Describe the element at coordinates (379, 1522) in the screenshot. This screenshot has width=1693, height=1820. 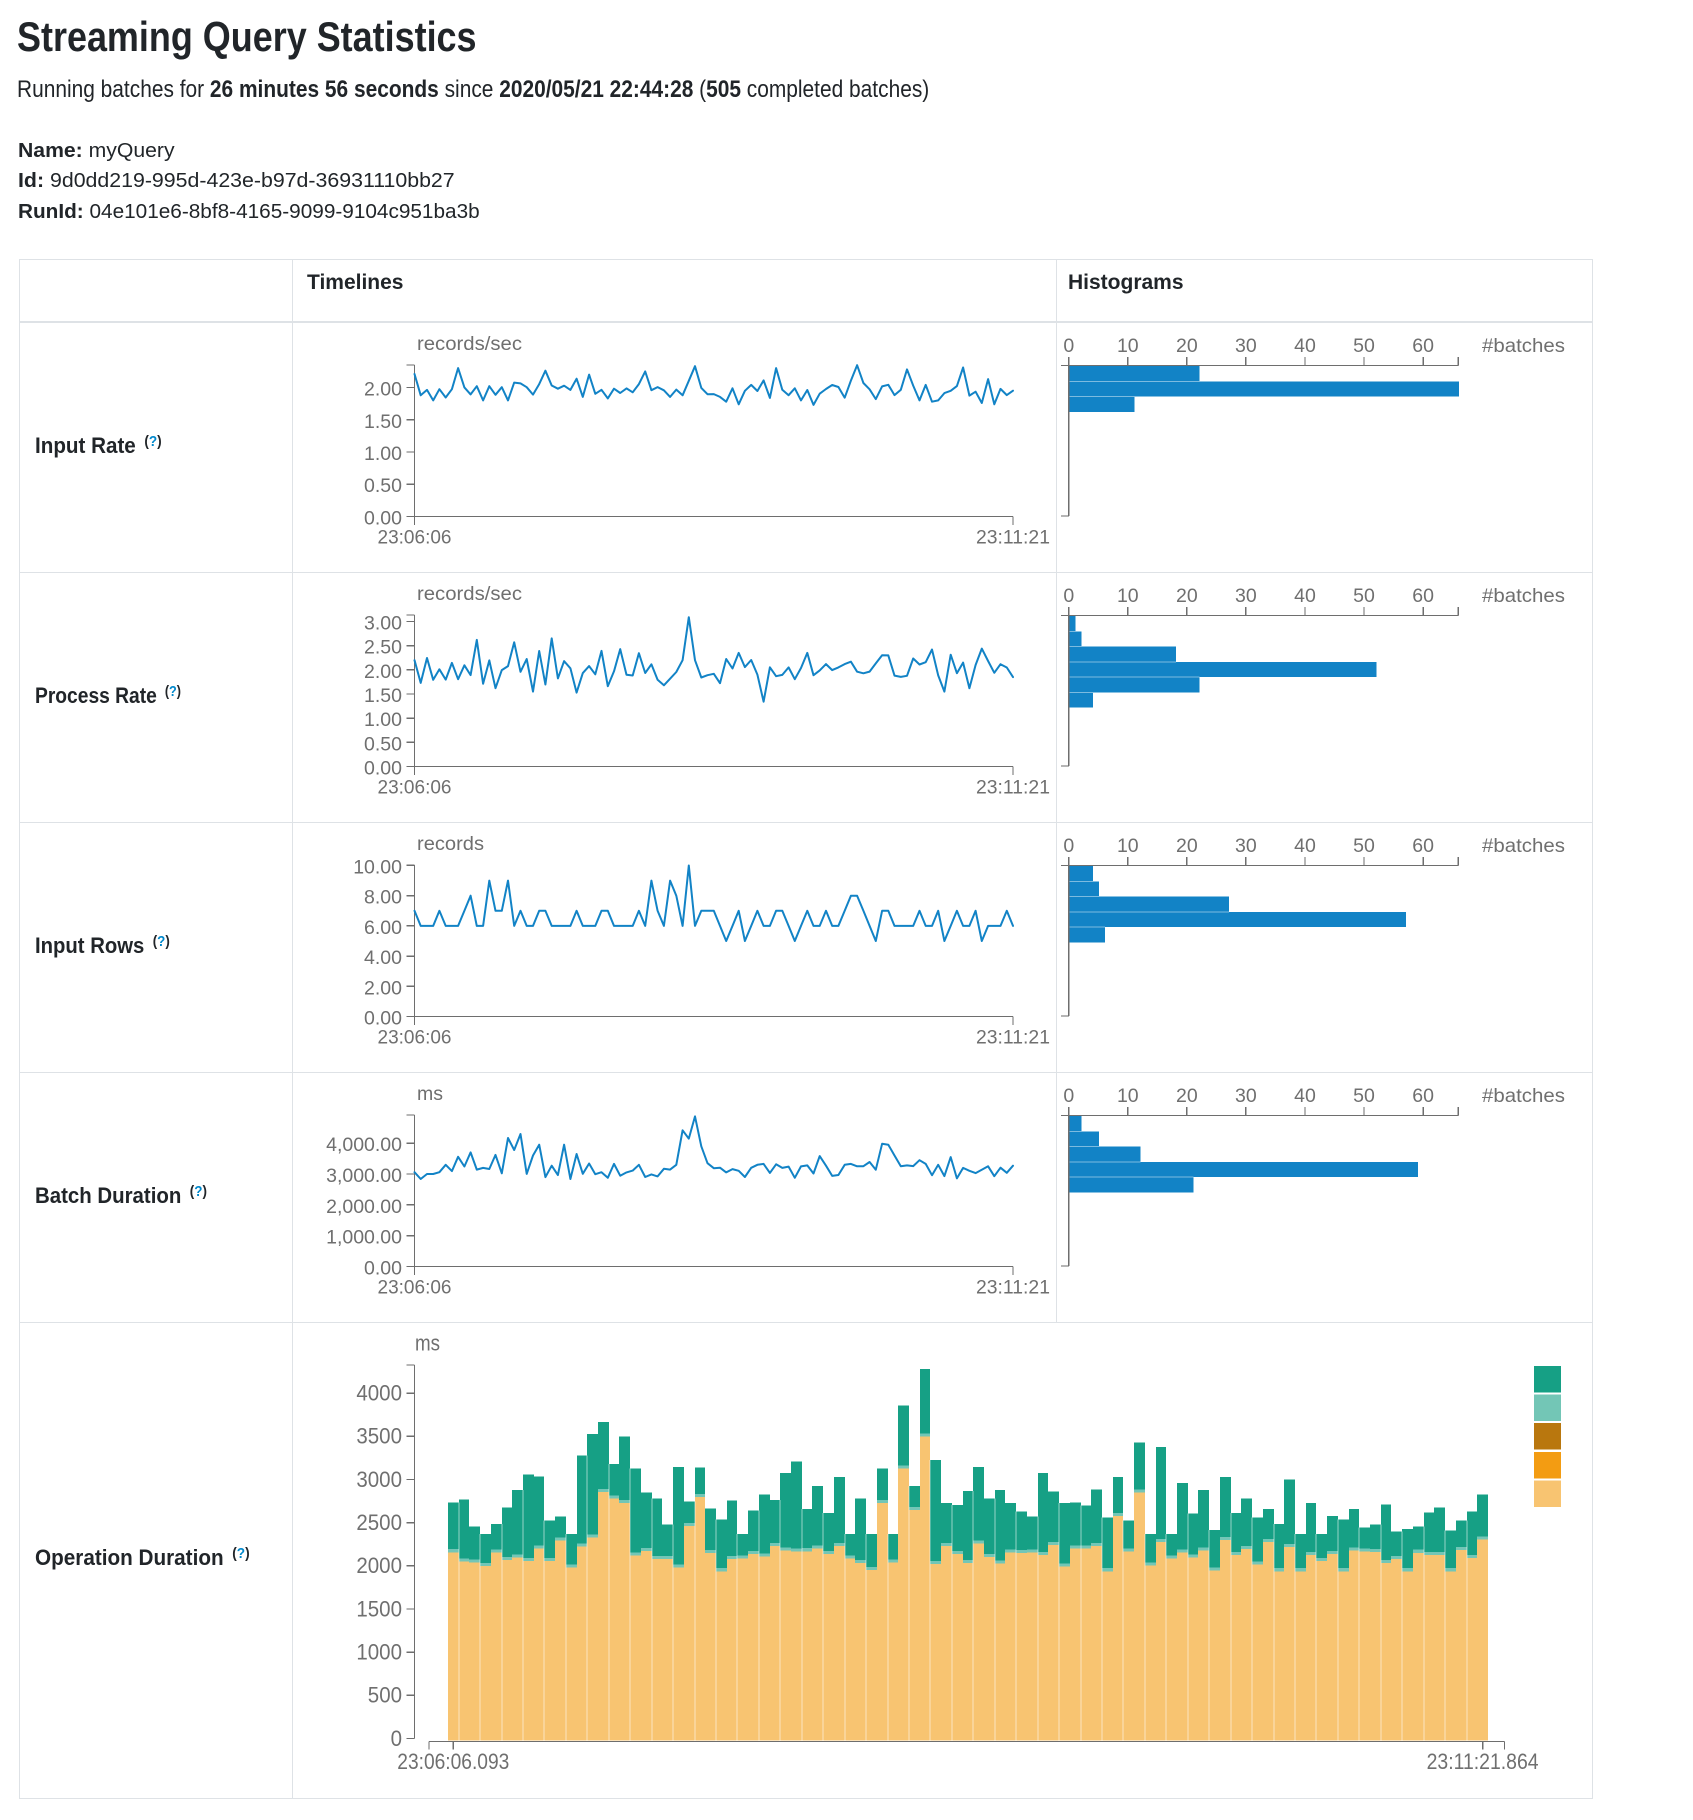
I see `svg-text: 2500` at that location.